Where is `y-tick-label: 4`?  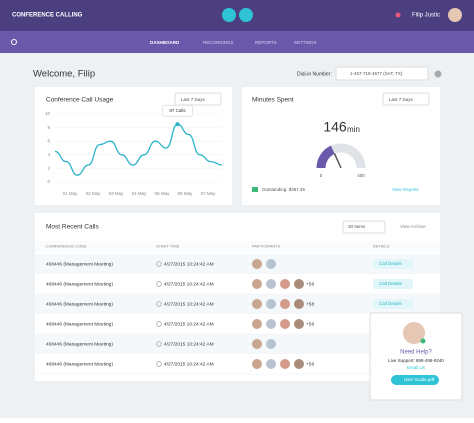 y-tick-label: 4 is located at coordinates (48, 154).